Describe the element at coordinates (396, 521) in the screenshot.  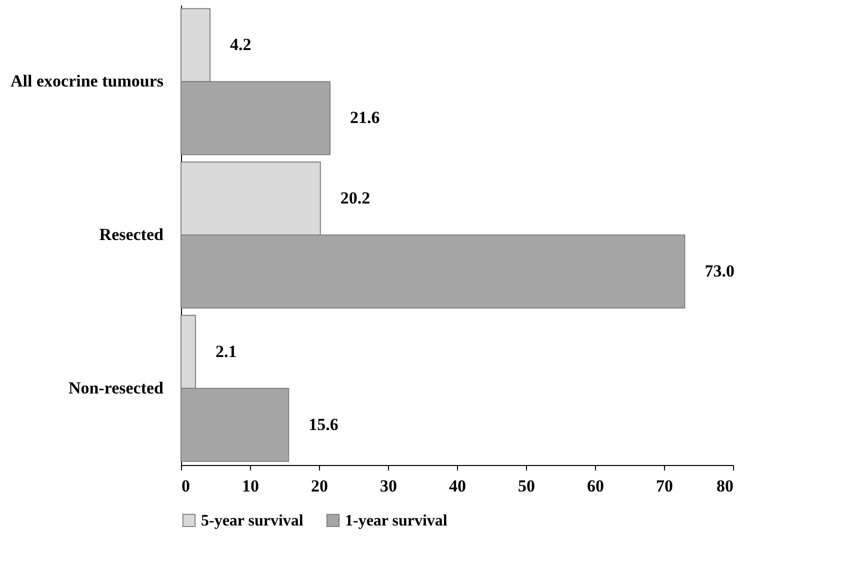
I see `legend-label: 1-year survival` at that location.